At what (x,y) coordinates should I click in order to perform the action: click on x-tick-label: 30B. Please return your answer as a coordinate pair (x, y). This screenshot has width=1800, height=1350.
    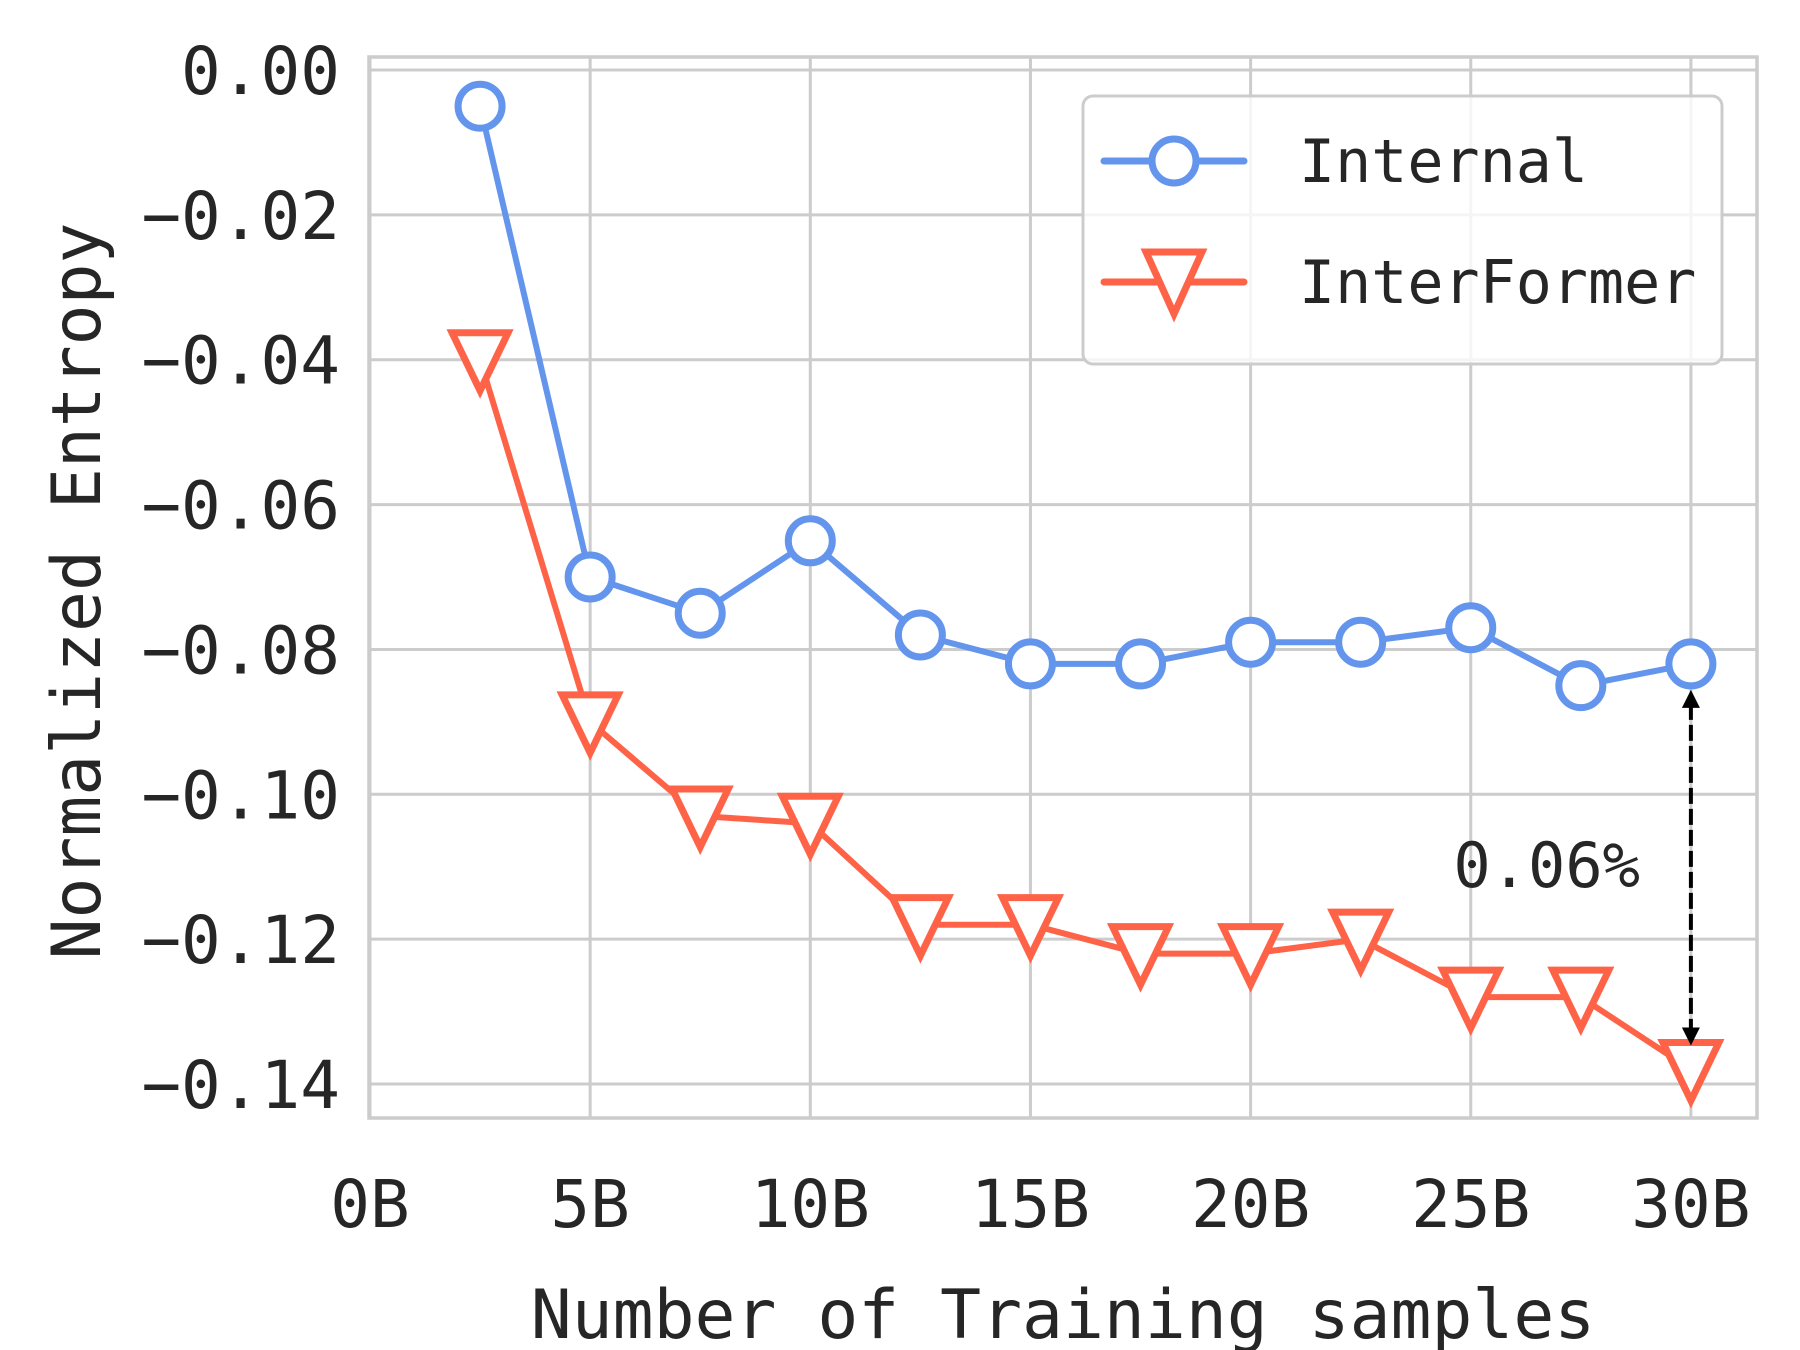
    Looking at the image, I should click on (1690, 1204).